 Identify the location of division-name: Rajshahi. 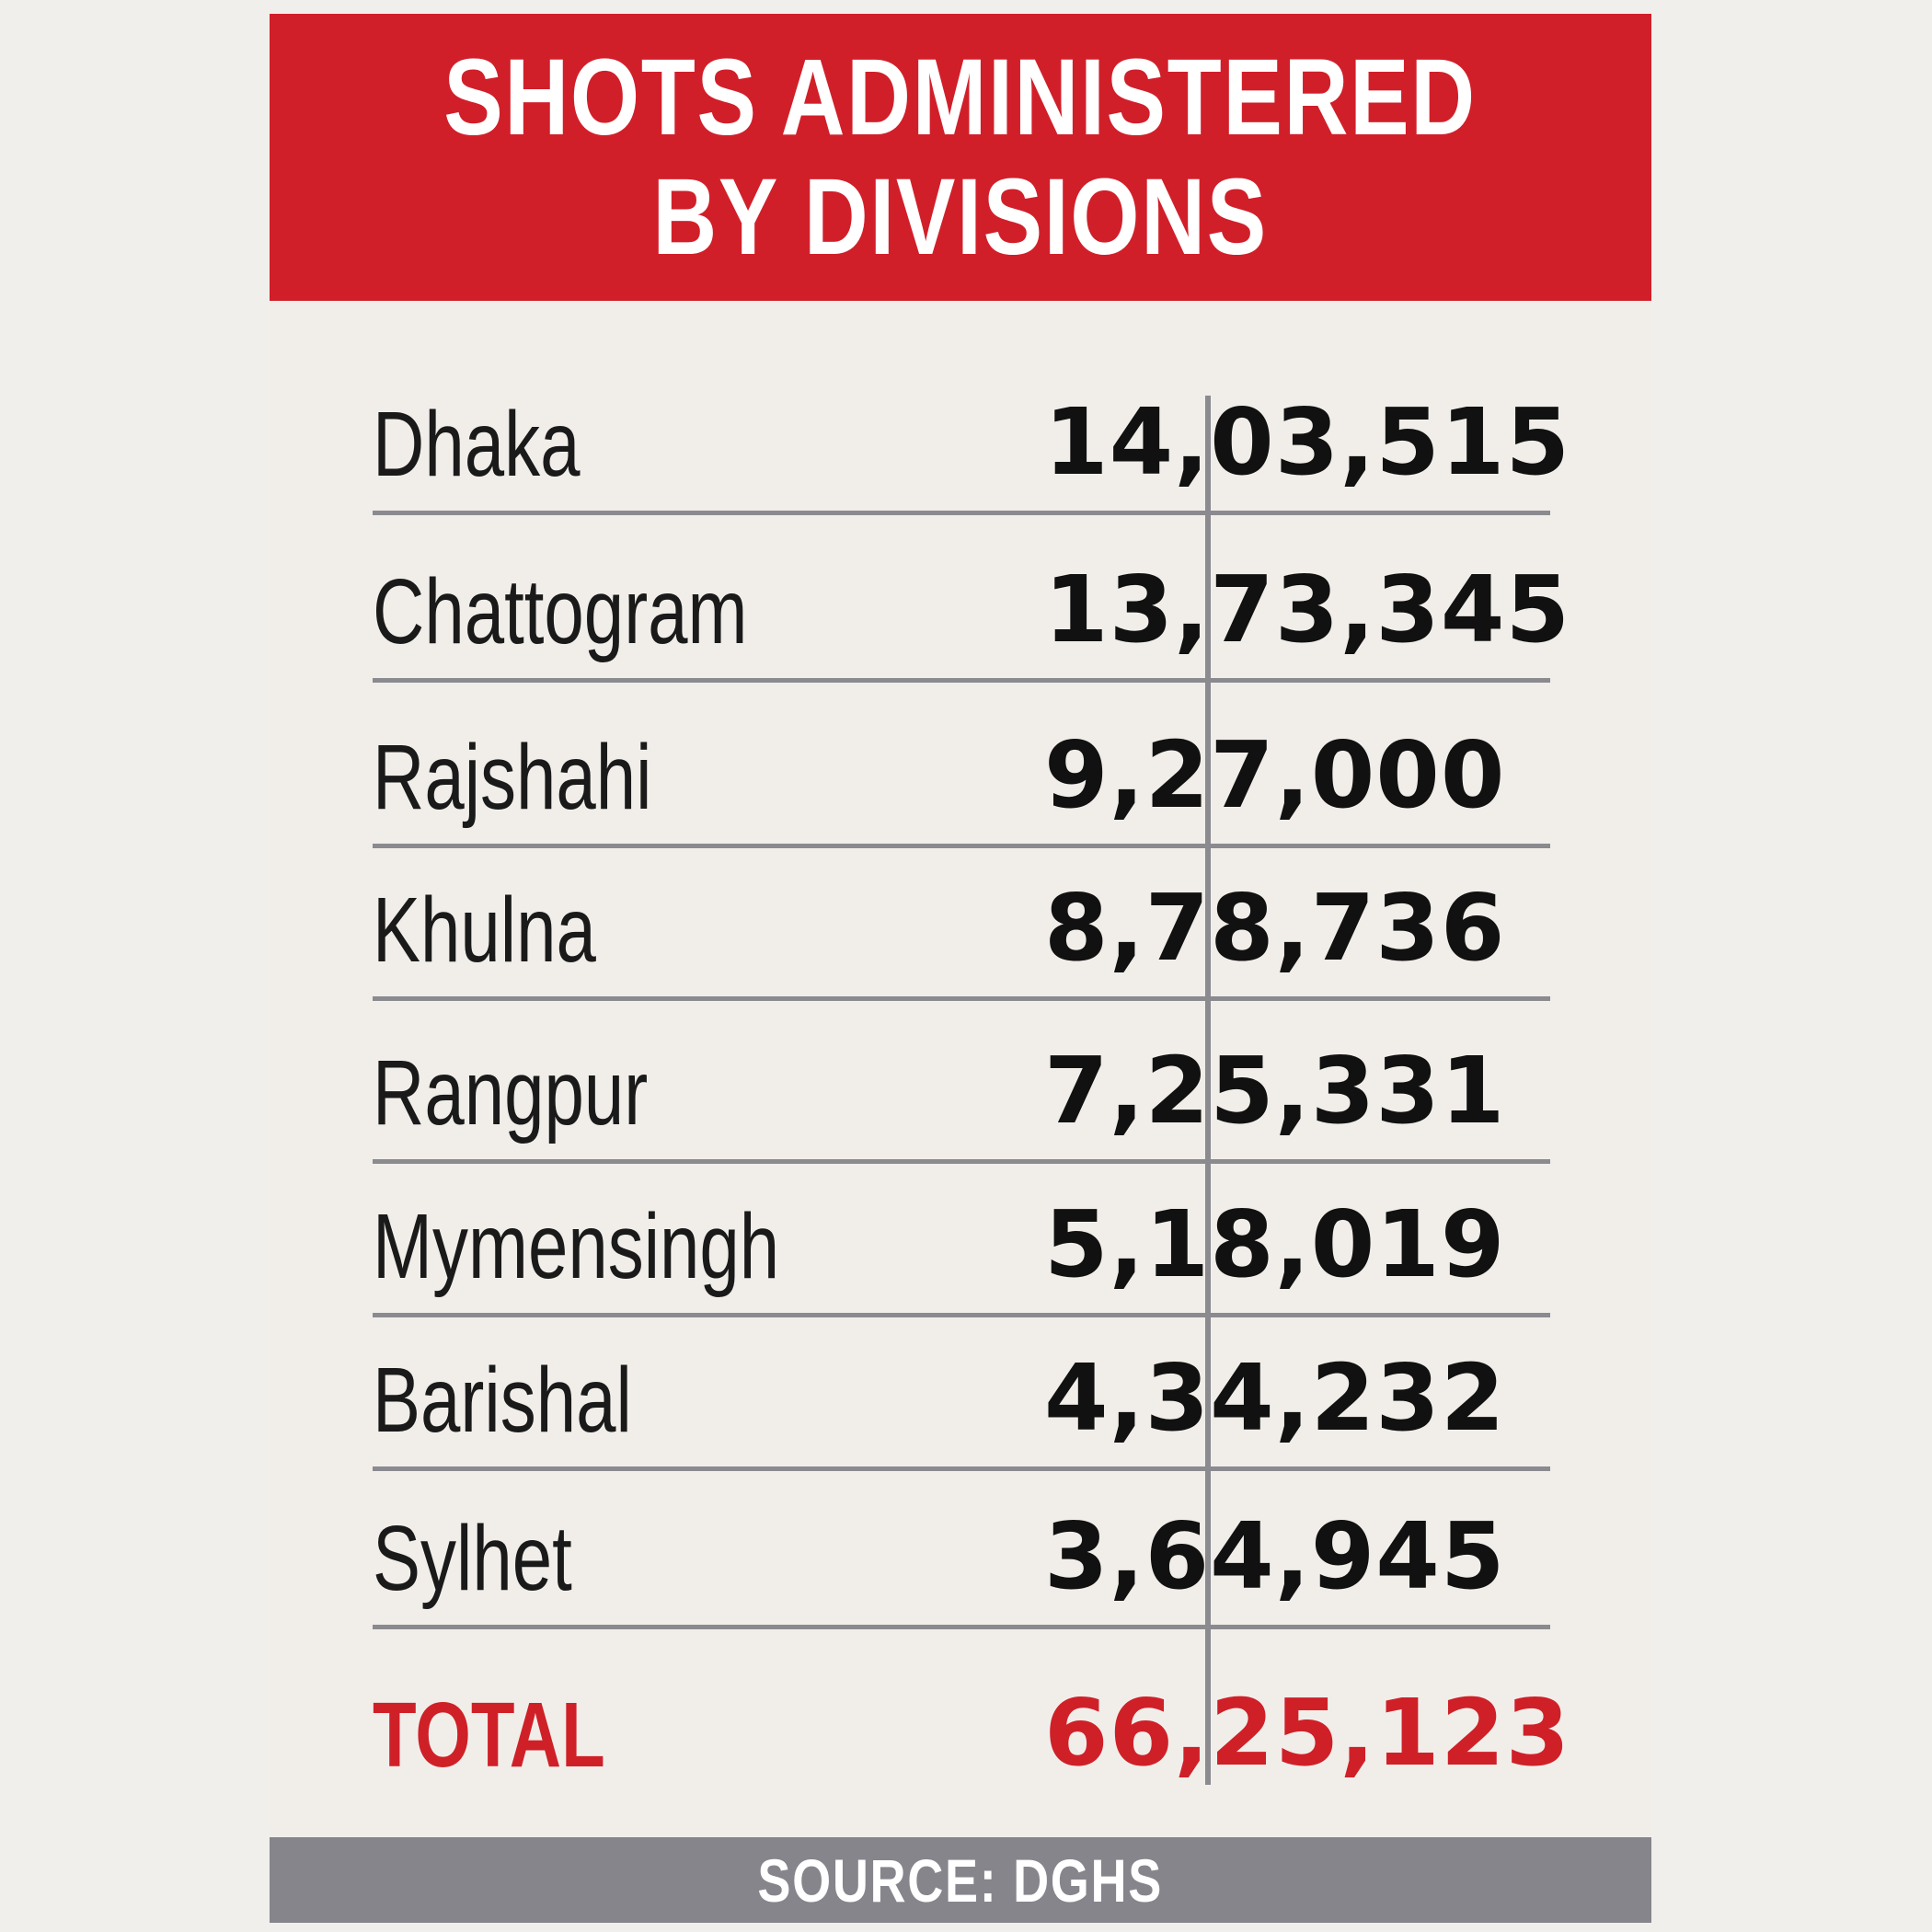
(512, 777).